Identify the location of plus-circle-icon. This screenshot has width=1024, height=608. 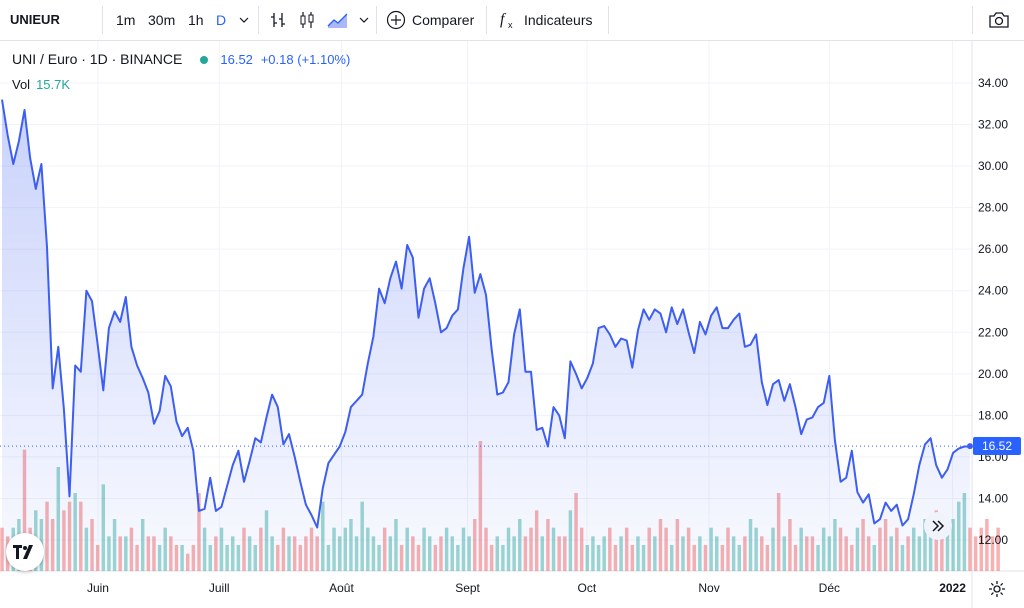
(396, 20).